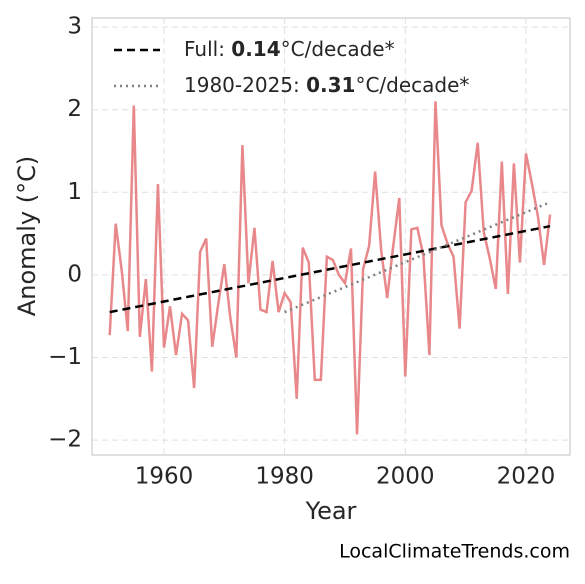 The height and width of the screenshot is (584, 585). What do you see at coordinates (65, 357) in the screenshot?
I see `y-tick-label: −1` at bounding box center [65, 357].